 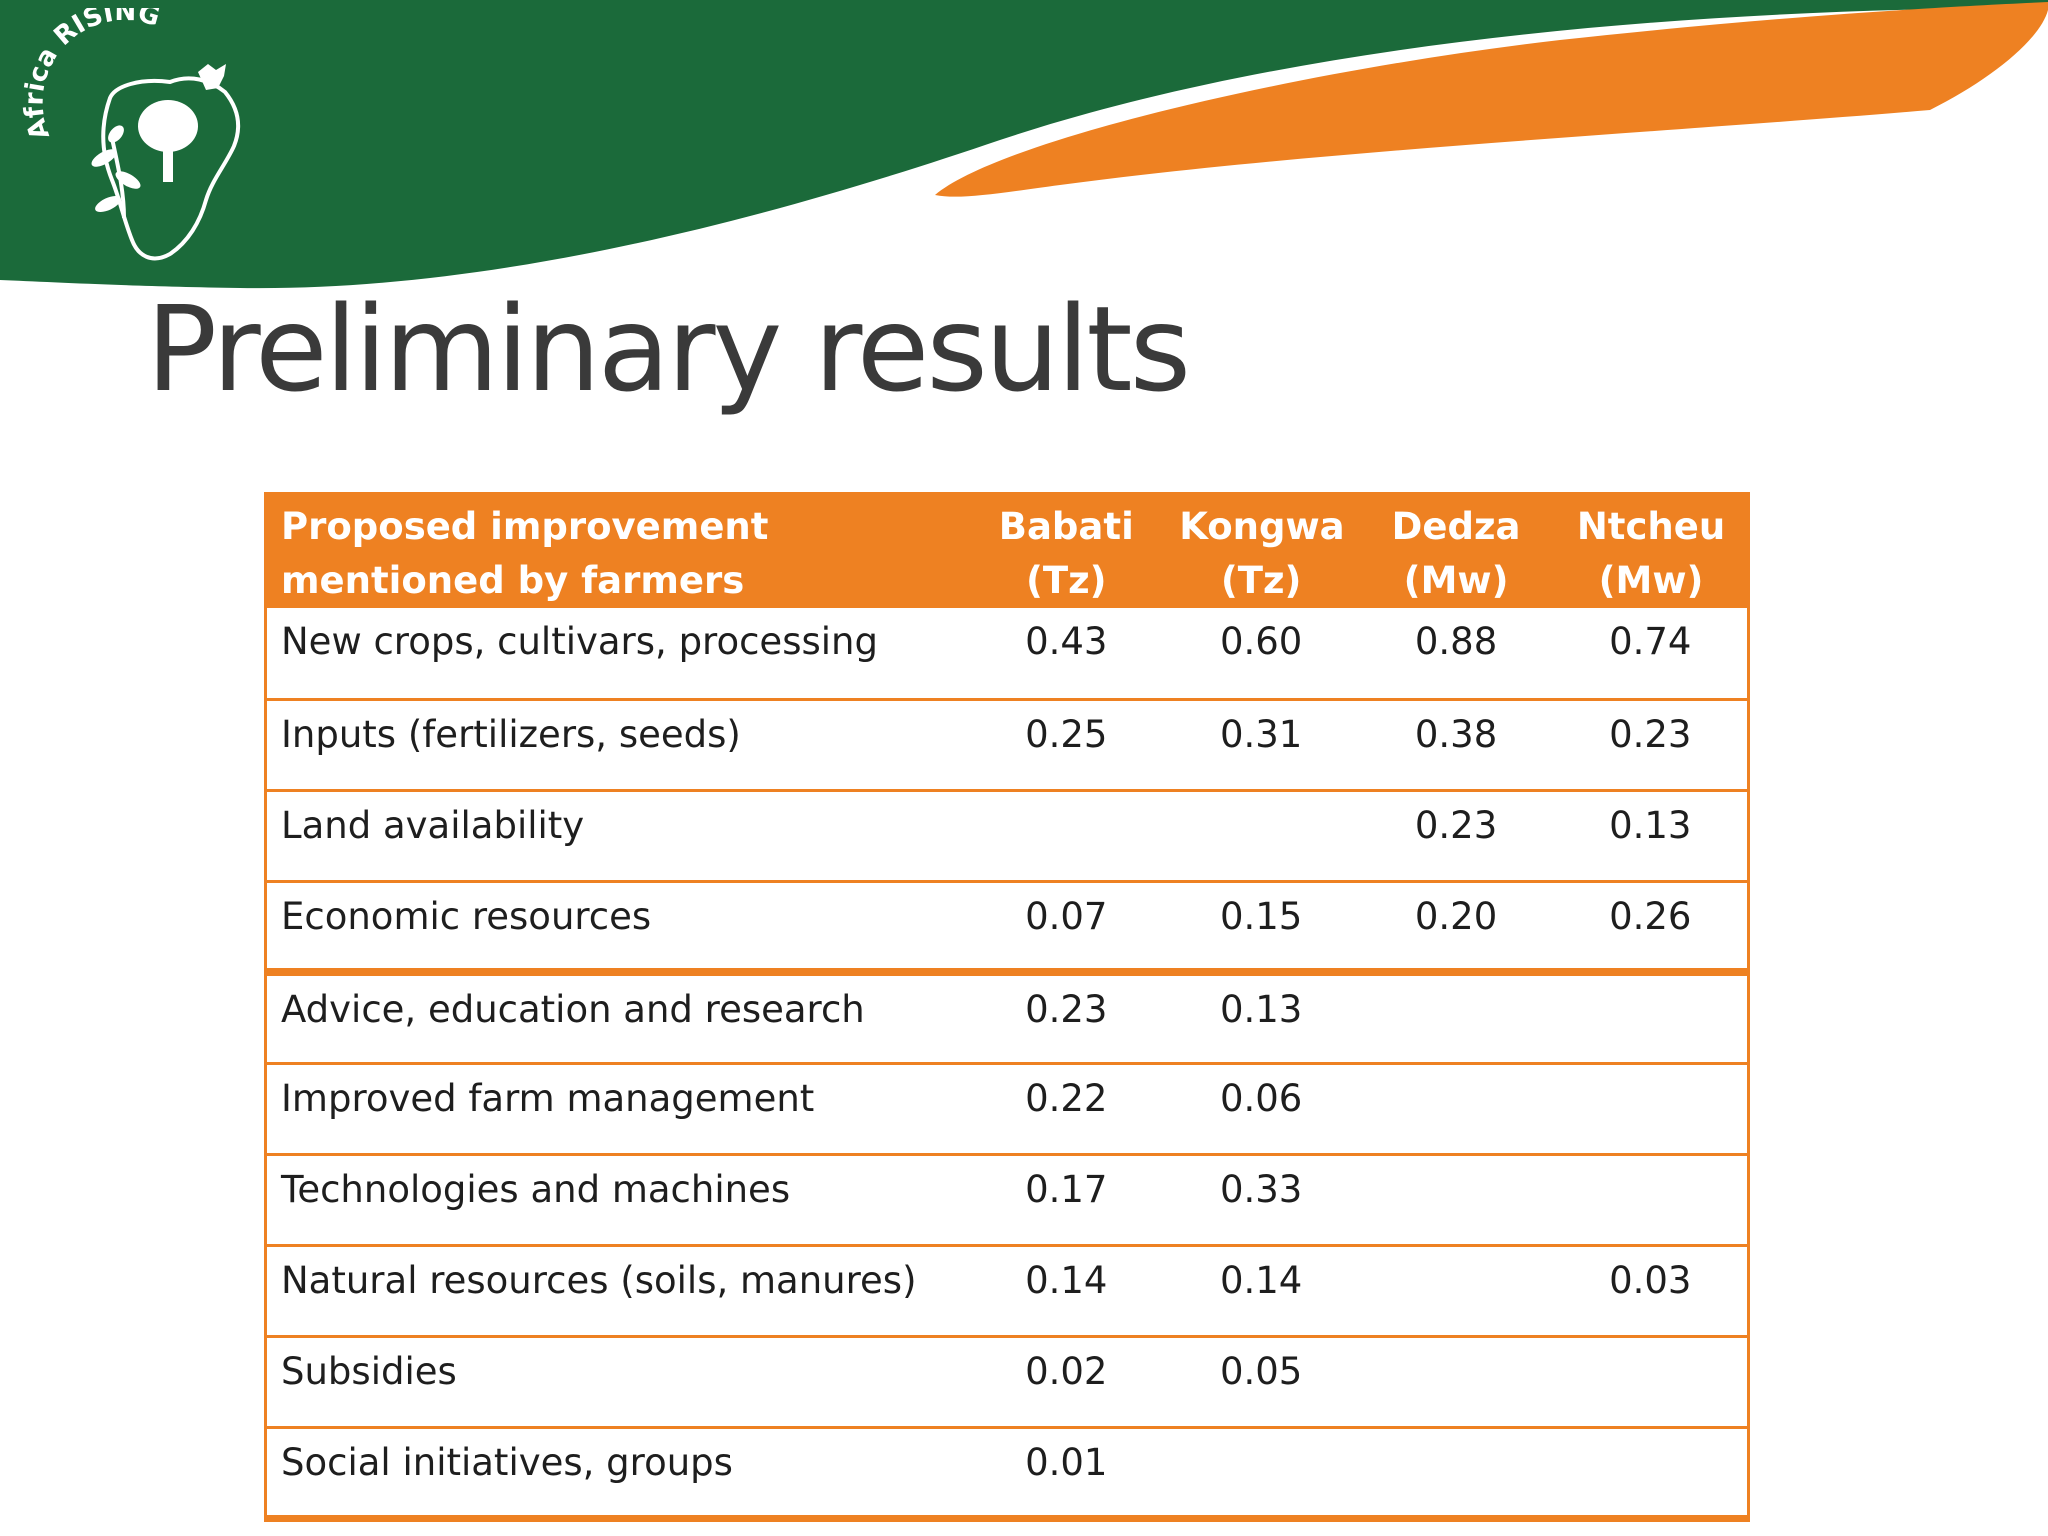 What do you see at coordinates (1456, 654) in the screenshot?
I see `cell-dedza: 0.88` at bounding box center [1456, 654].